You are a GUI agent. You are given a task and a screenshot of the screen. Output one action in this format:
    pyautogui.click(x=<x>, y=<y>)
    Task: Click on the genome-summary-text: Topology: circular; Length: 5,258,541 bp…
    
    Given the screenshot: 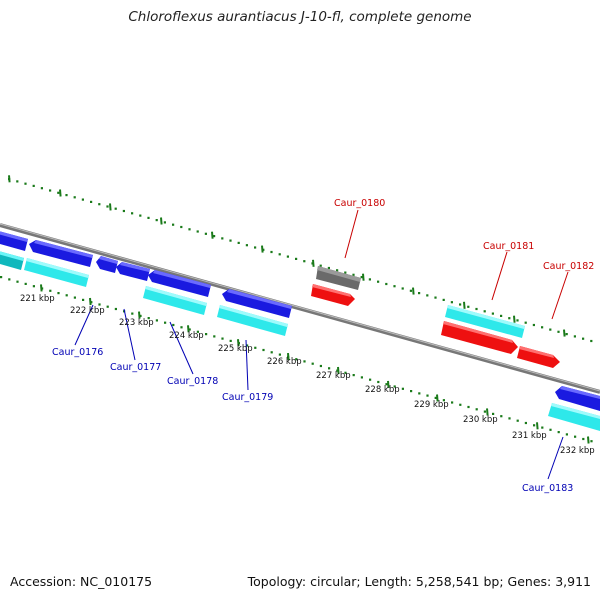 What is the action you would take?
    pyautogui.click(x=419, y=581)
    